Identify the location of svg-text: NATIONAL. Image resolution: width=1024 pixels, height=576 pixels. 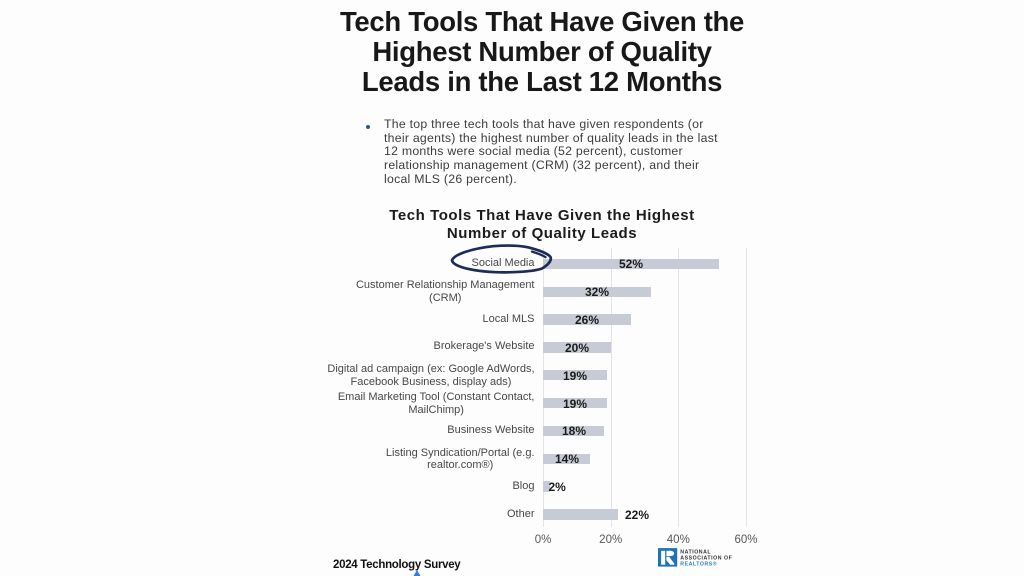
(695, 552).